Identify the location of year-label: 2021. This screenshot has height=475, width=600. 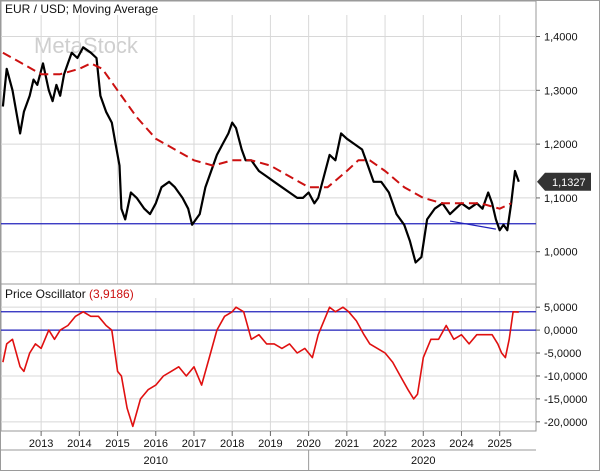
(347, 444).